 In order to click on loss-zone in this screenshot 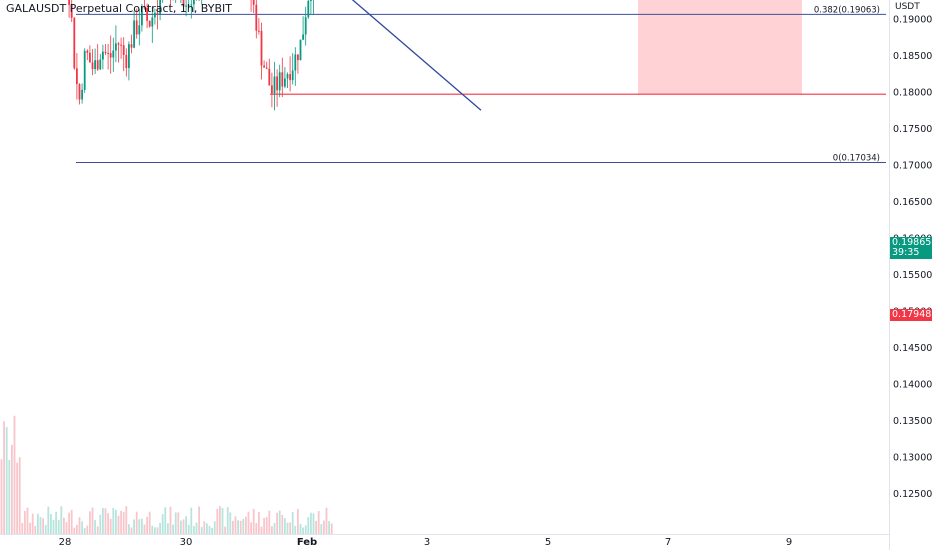, I will do `click(720, 47)`.